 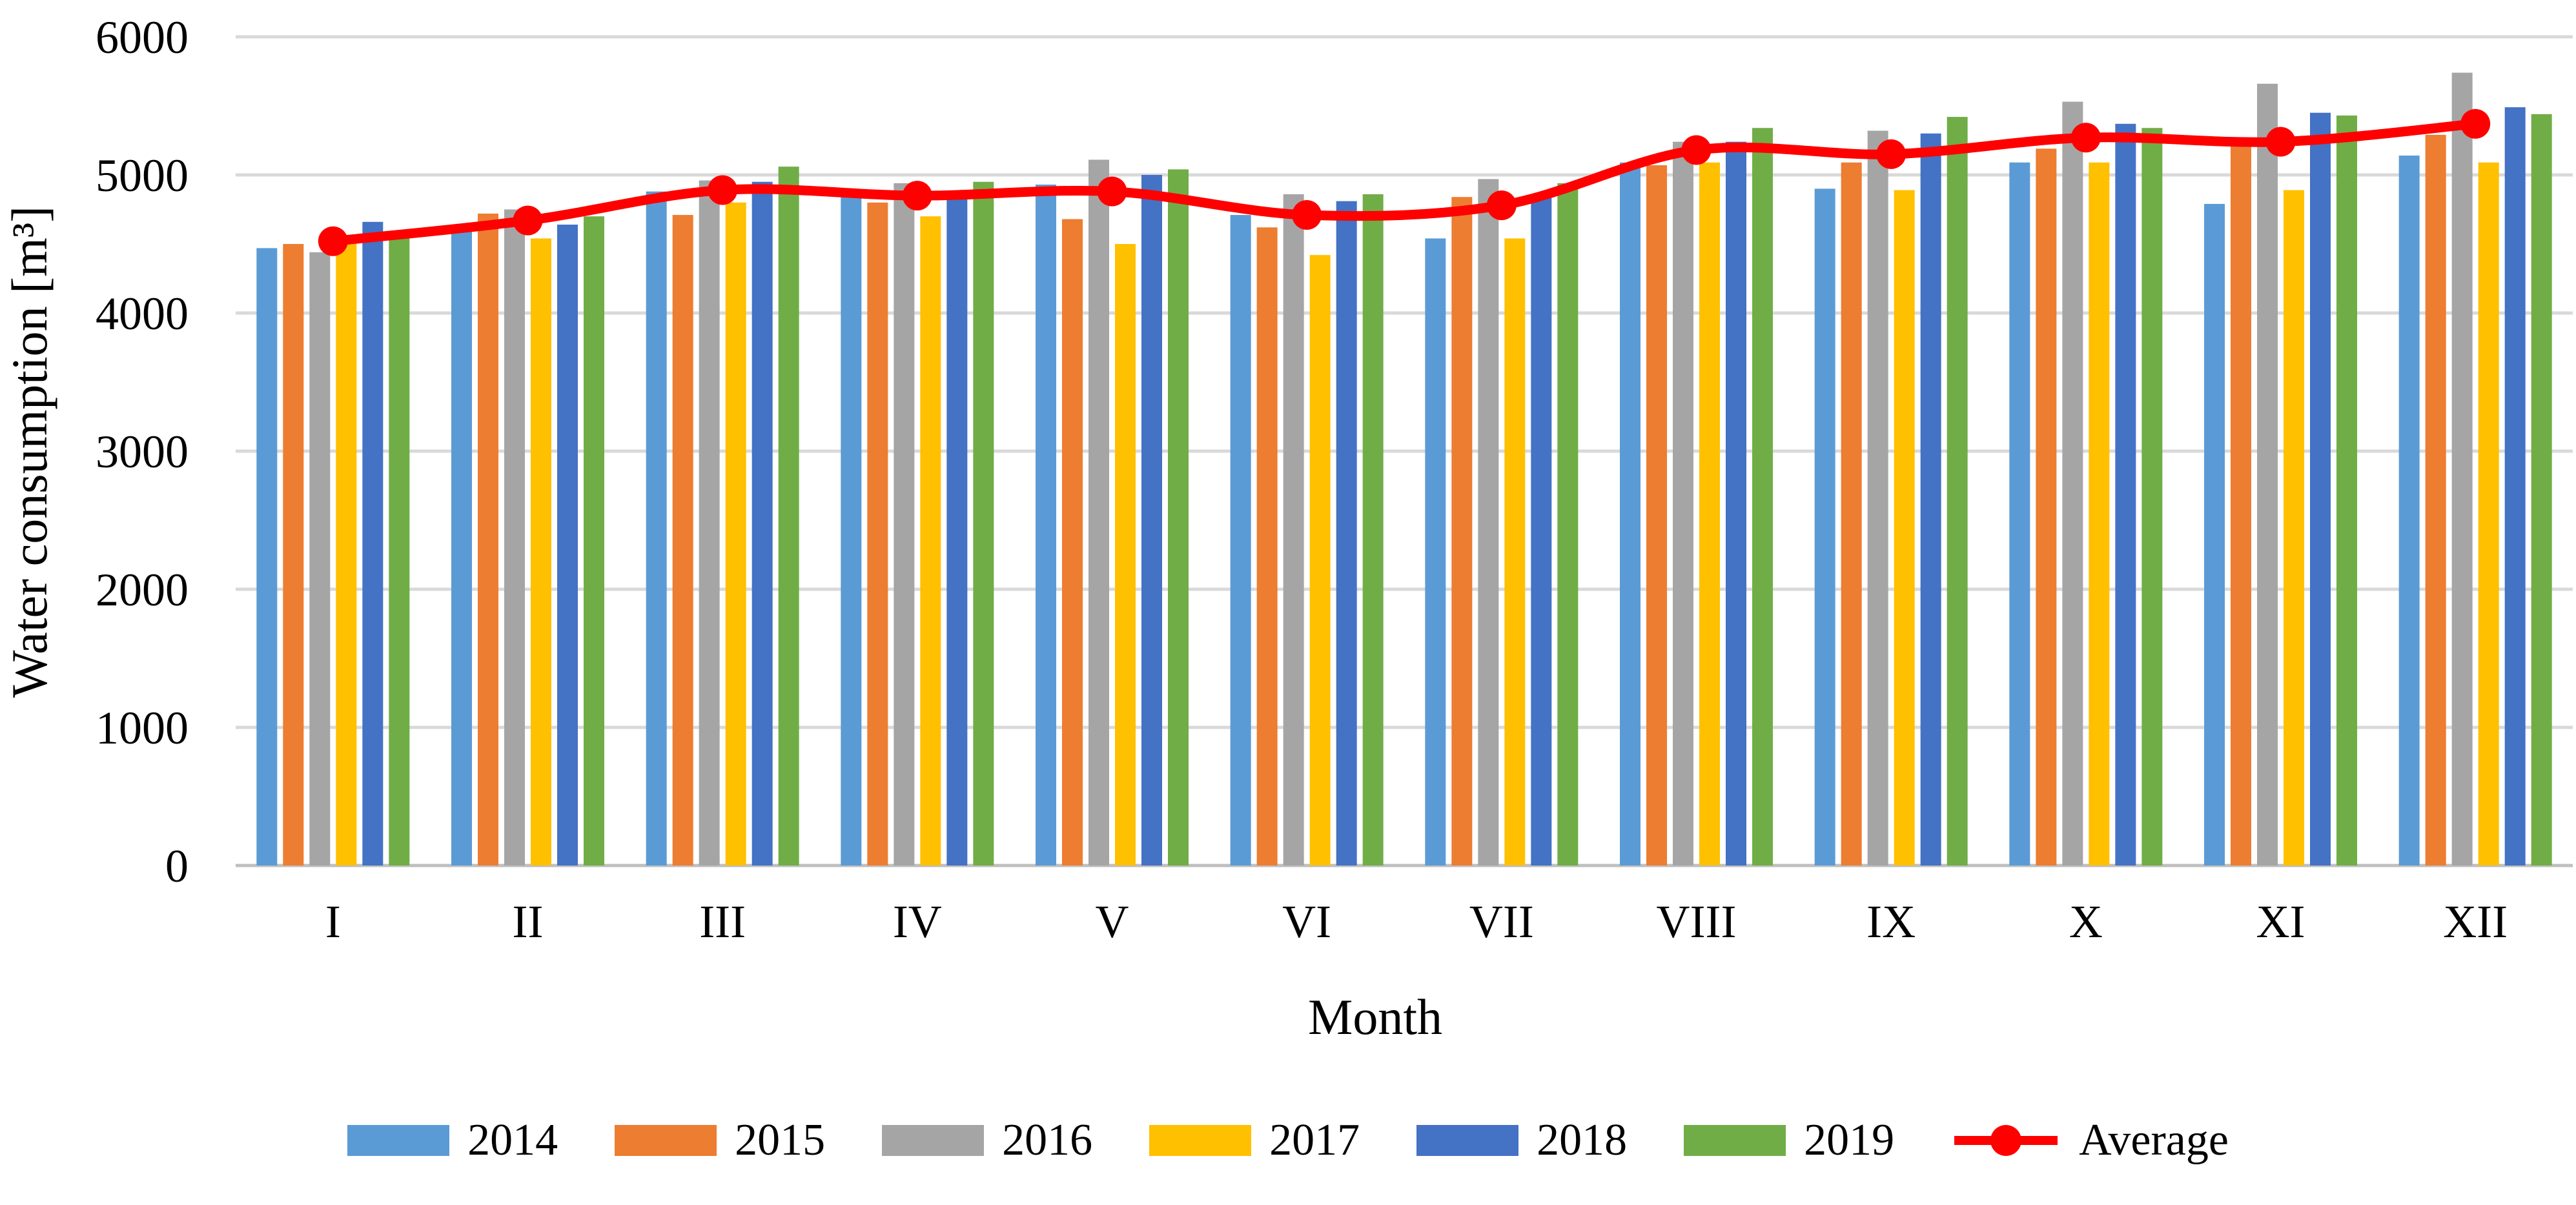 I want to click on bar-2017-VII, so click(x=1515, y=552).